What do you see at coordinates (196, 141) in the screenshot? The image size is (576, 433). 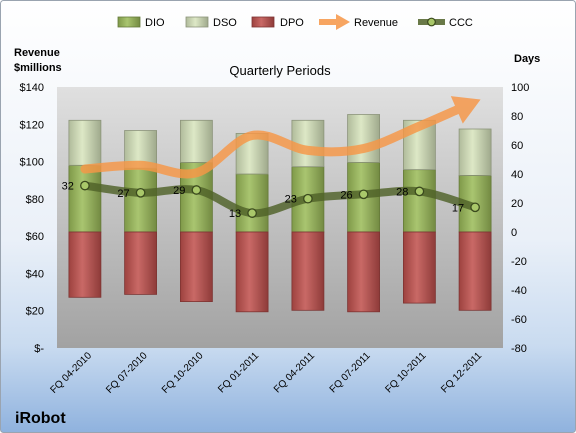 I see `bar-dso-fq-10-2010` at bounding box center [196, 141].